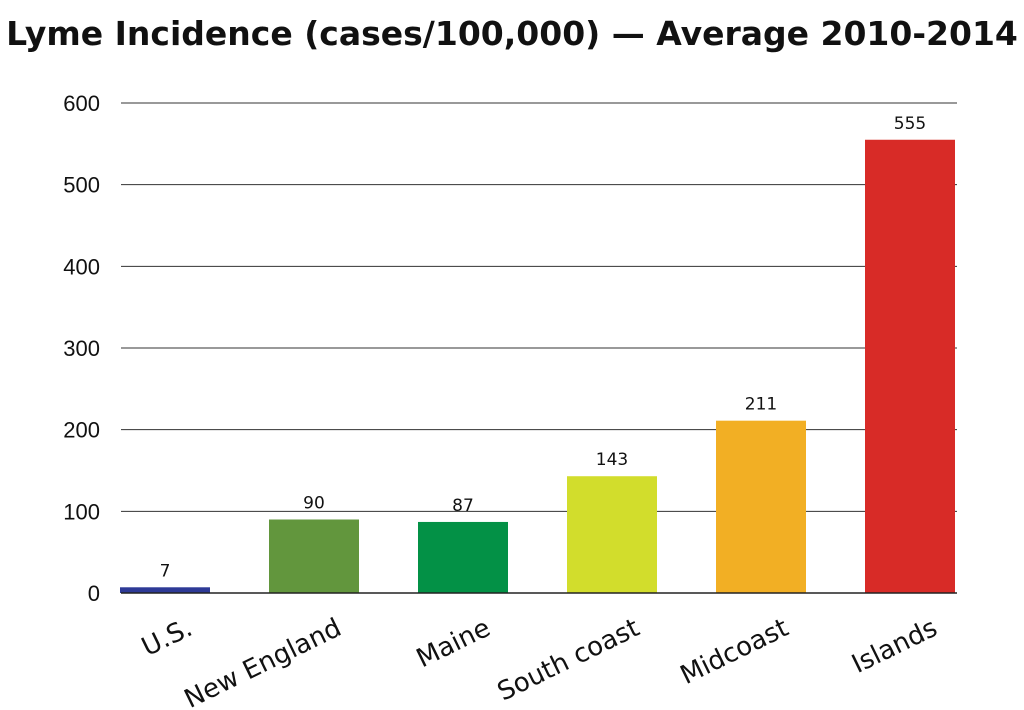  I want to click on data-label: 143, so click(612, 460).